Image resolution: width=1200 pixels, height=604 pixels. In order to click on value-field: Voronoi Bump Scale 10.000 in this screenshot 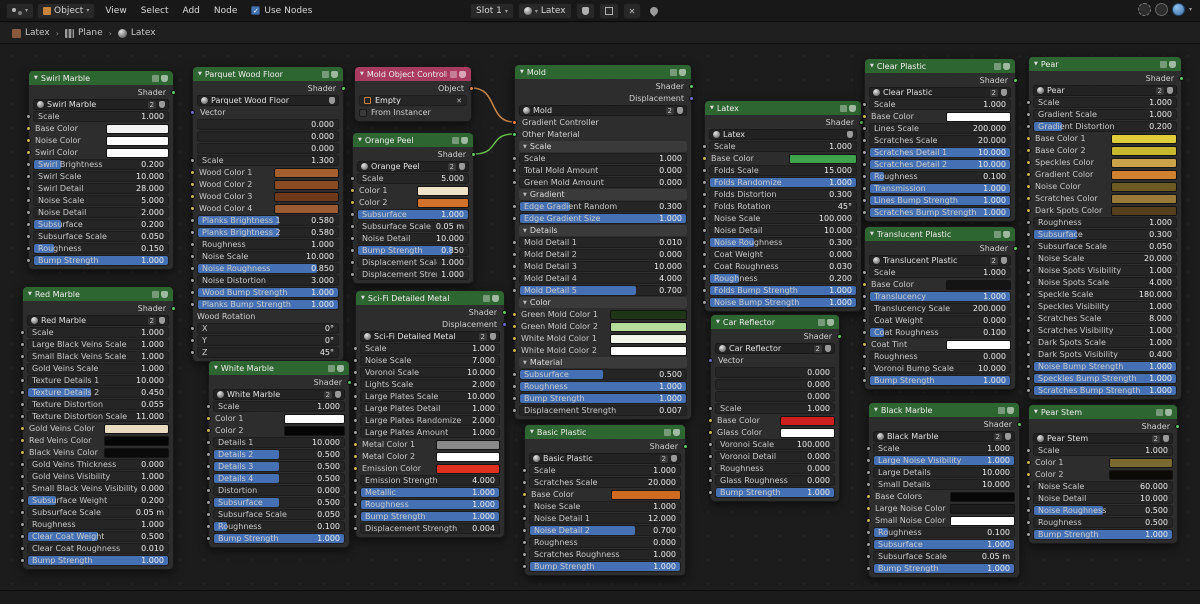, I will do `click(940, 368)`.